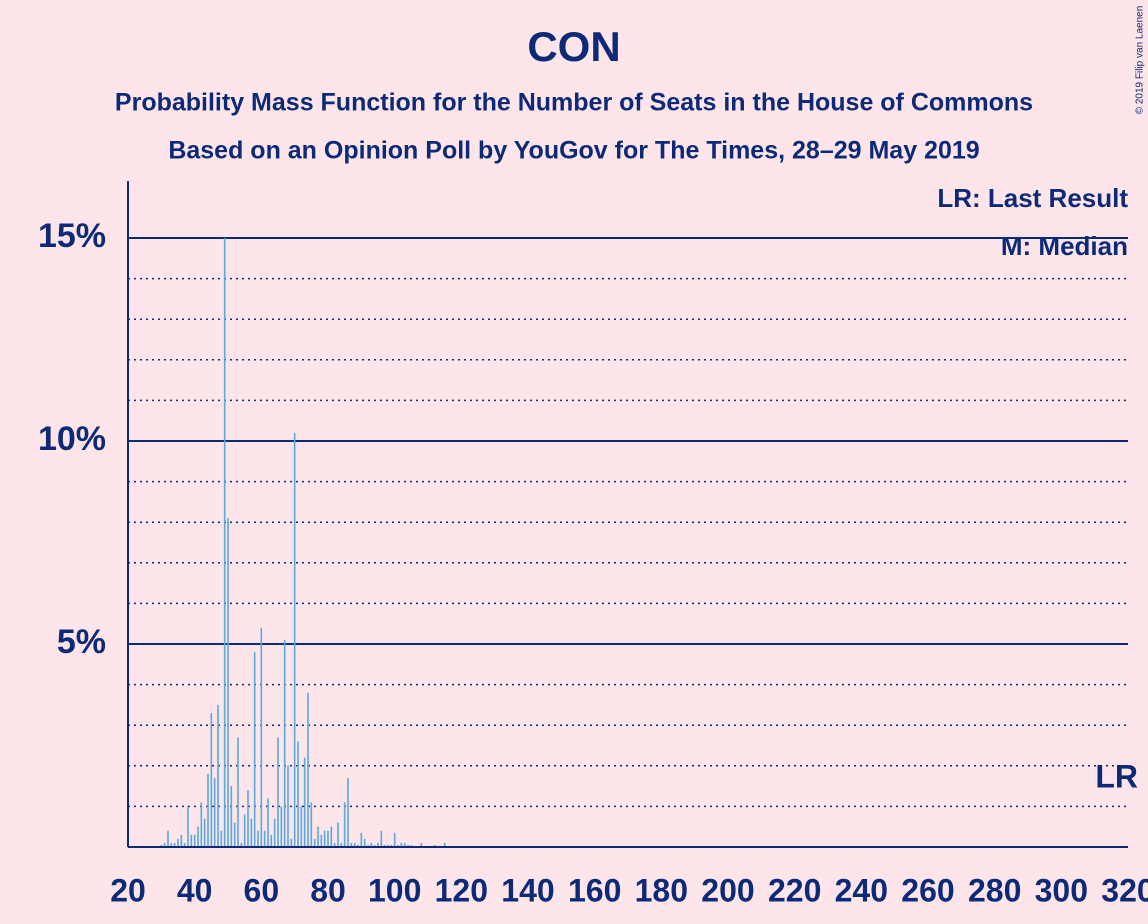 The width and height of the screenshot is (1148, 924). Describe the element at coordinates (1064, 246) in the screenshot. I see `legend-text: M: Median` at that location.